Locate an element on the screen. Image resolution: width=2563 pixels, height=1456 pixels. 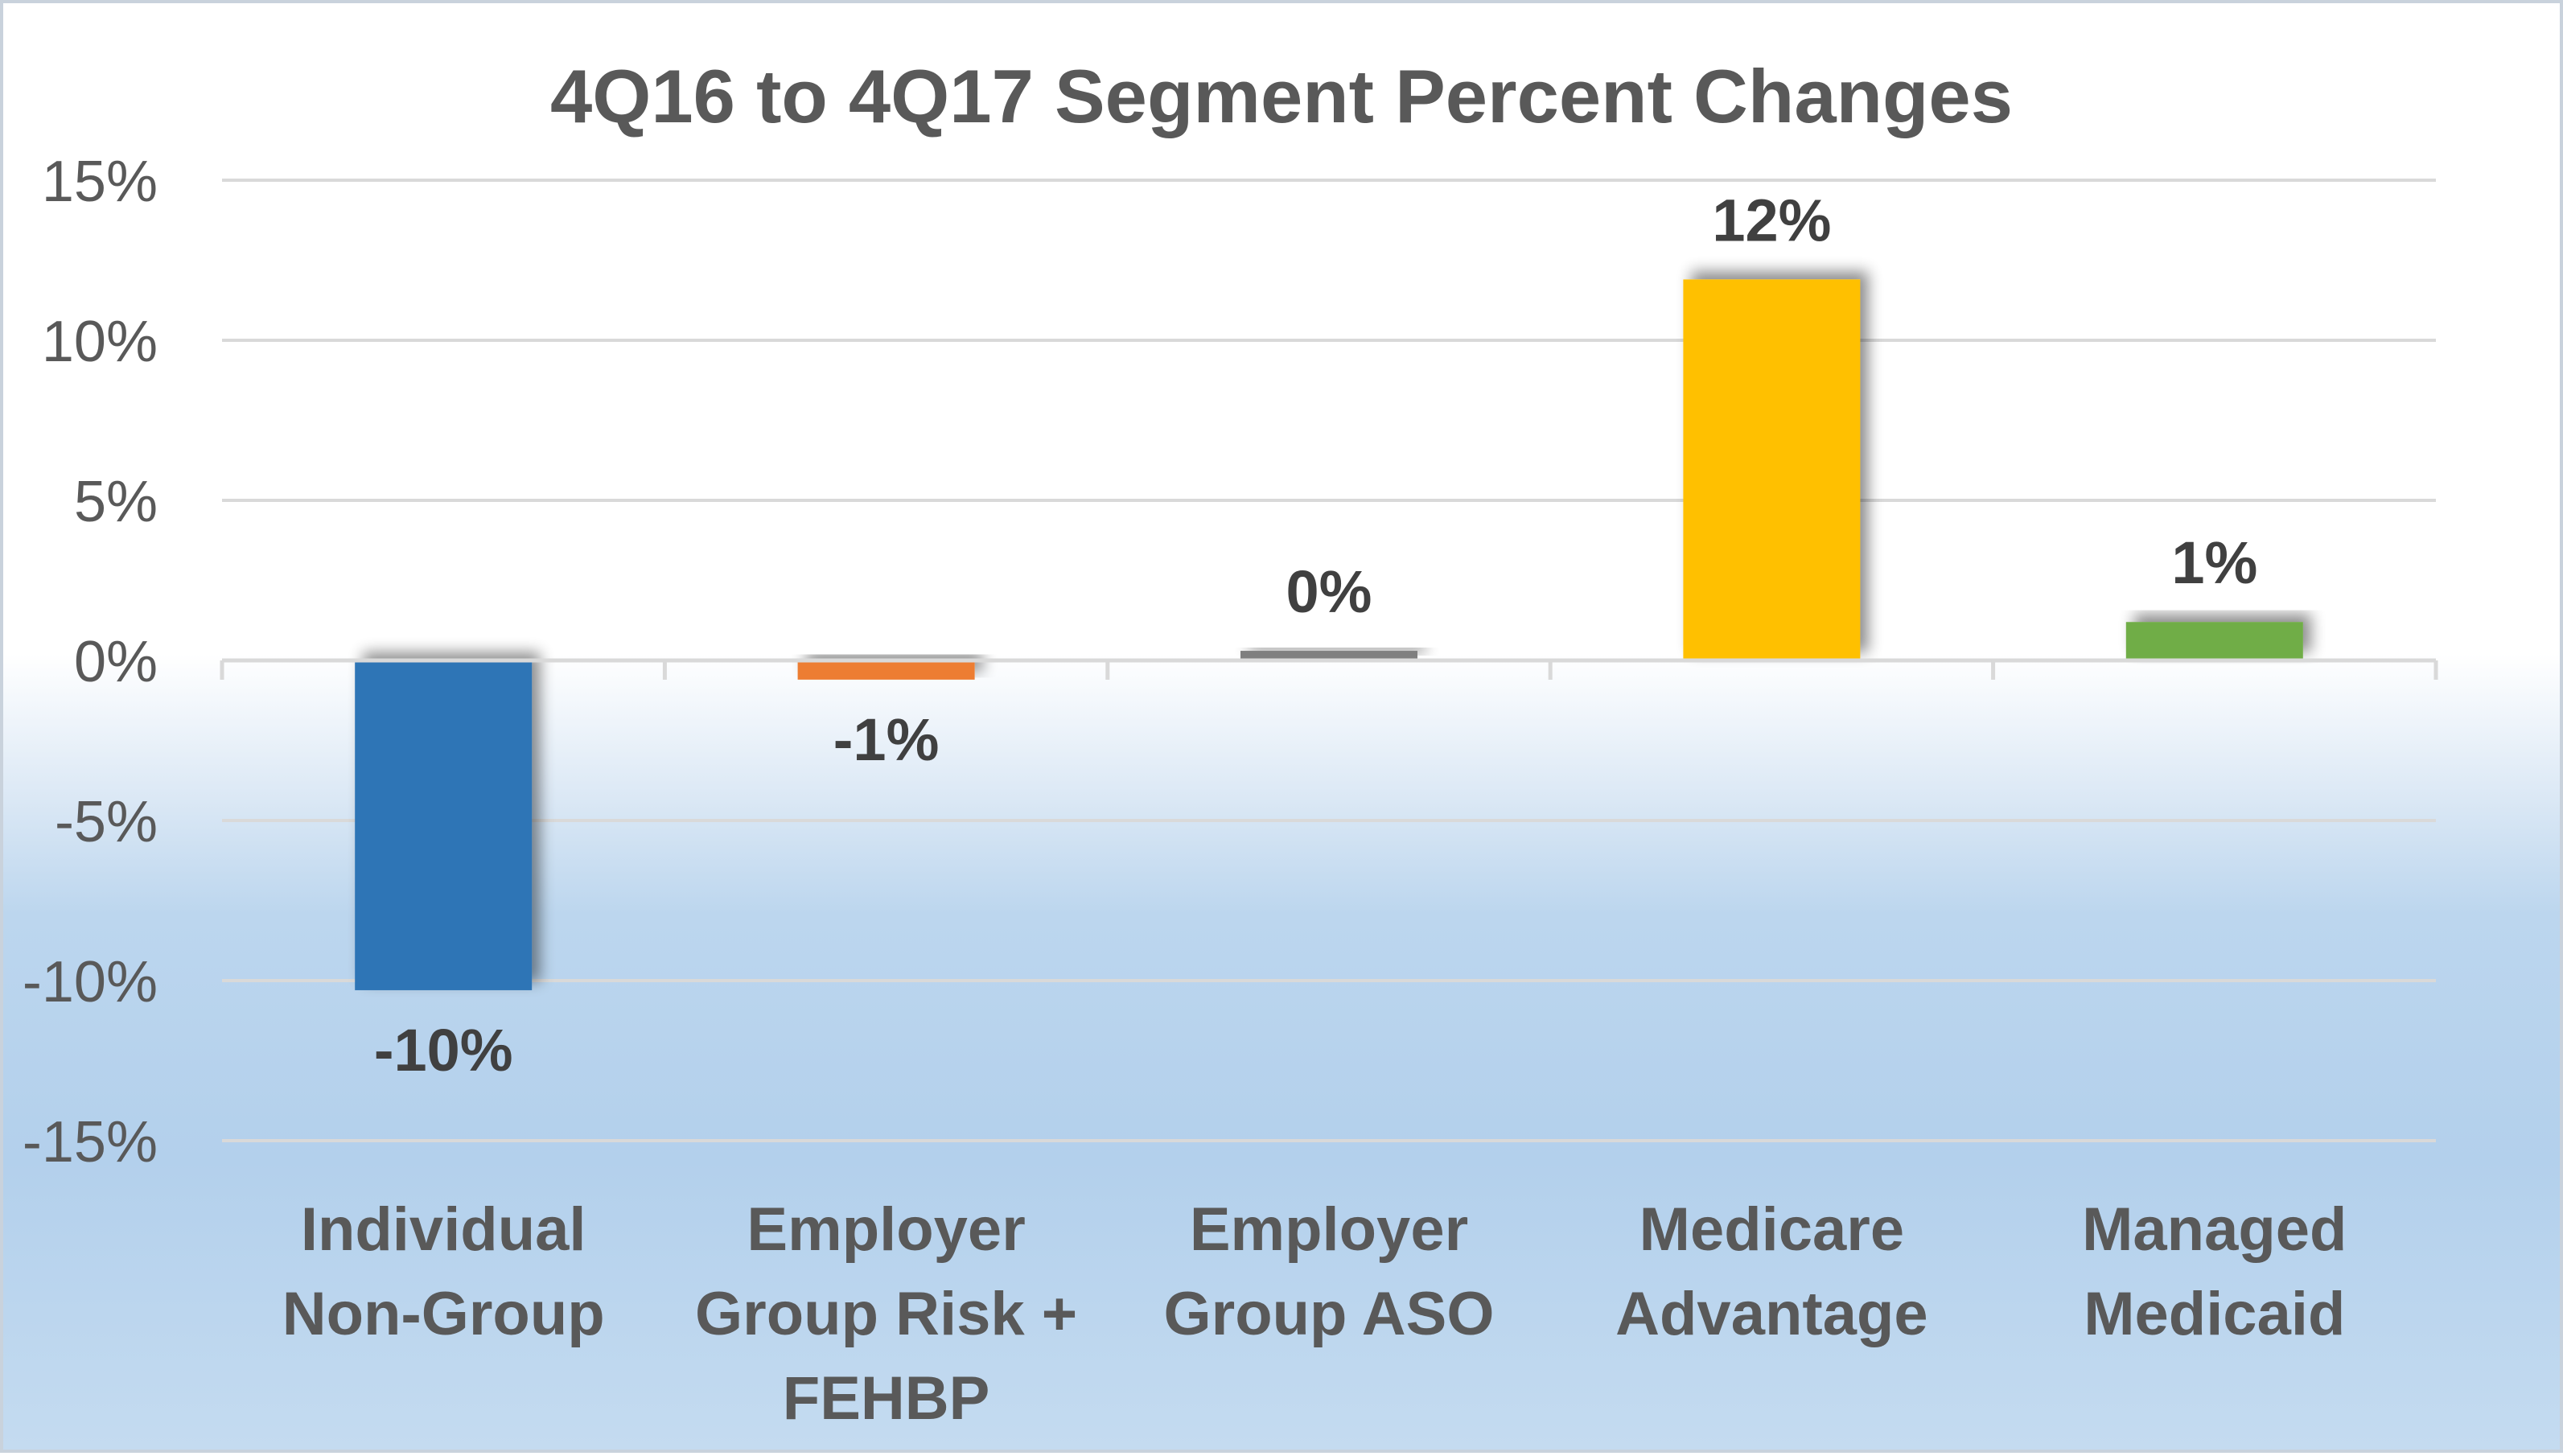
y-tick-label: -15% is located at coordinates (91, 1142).